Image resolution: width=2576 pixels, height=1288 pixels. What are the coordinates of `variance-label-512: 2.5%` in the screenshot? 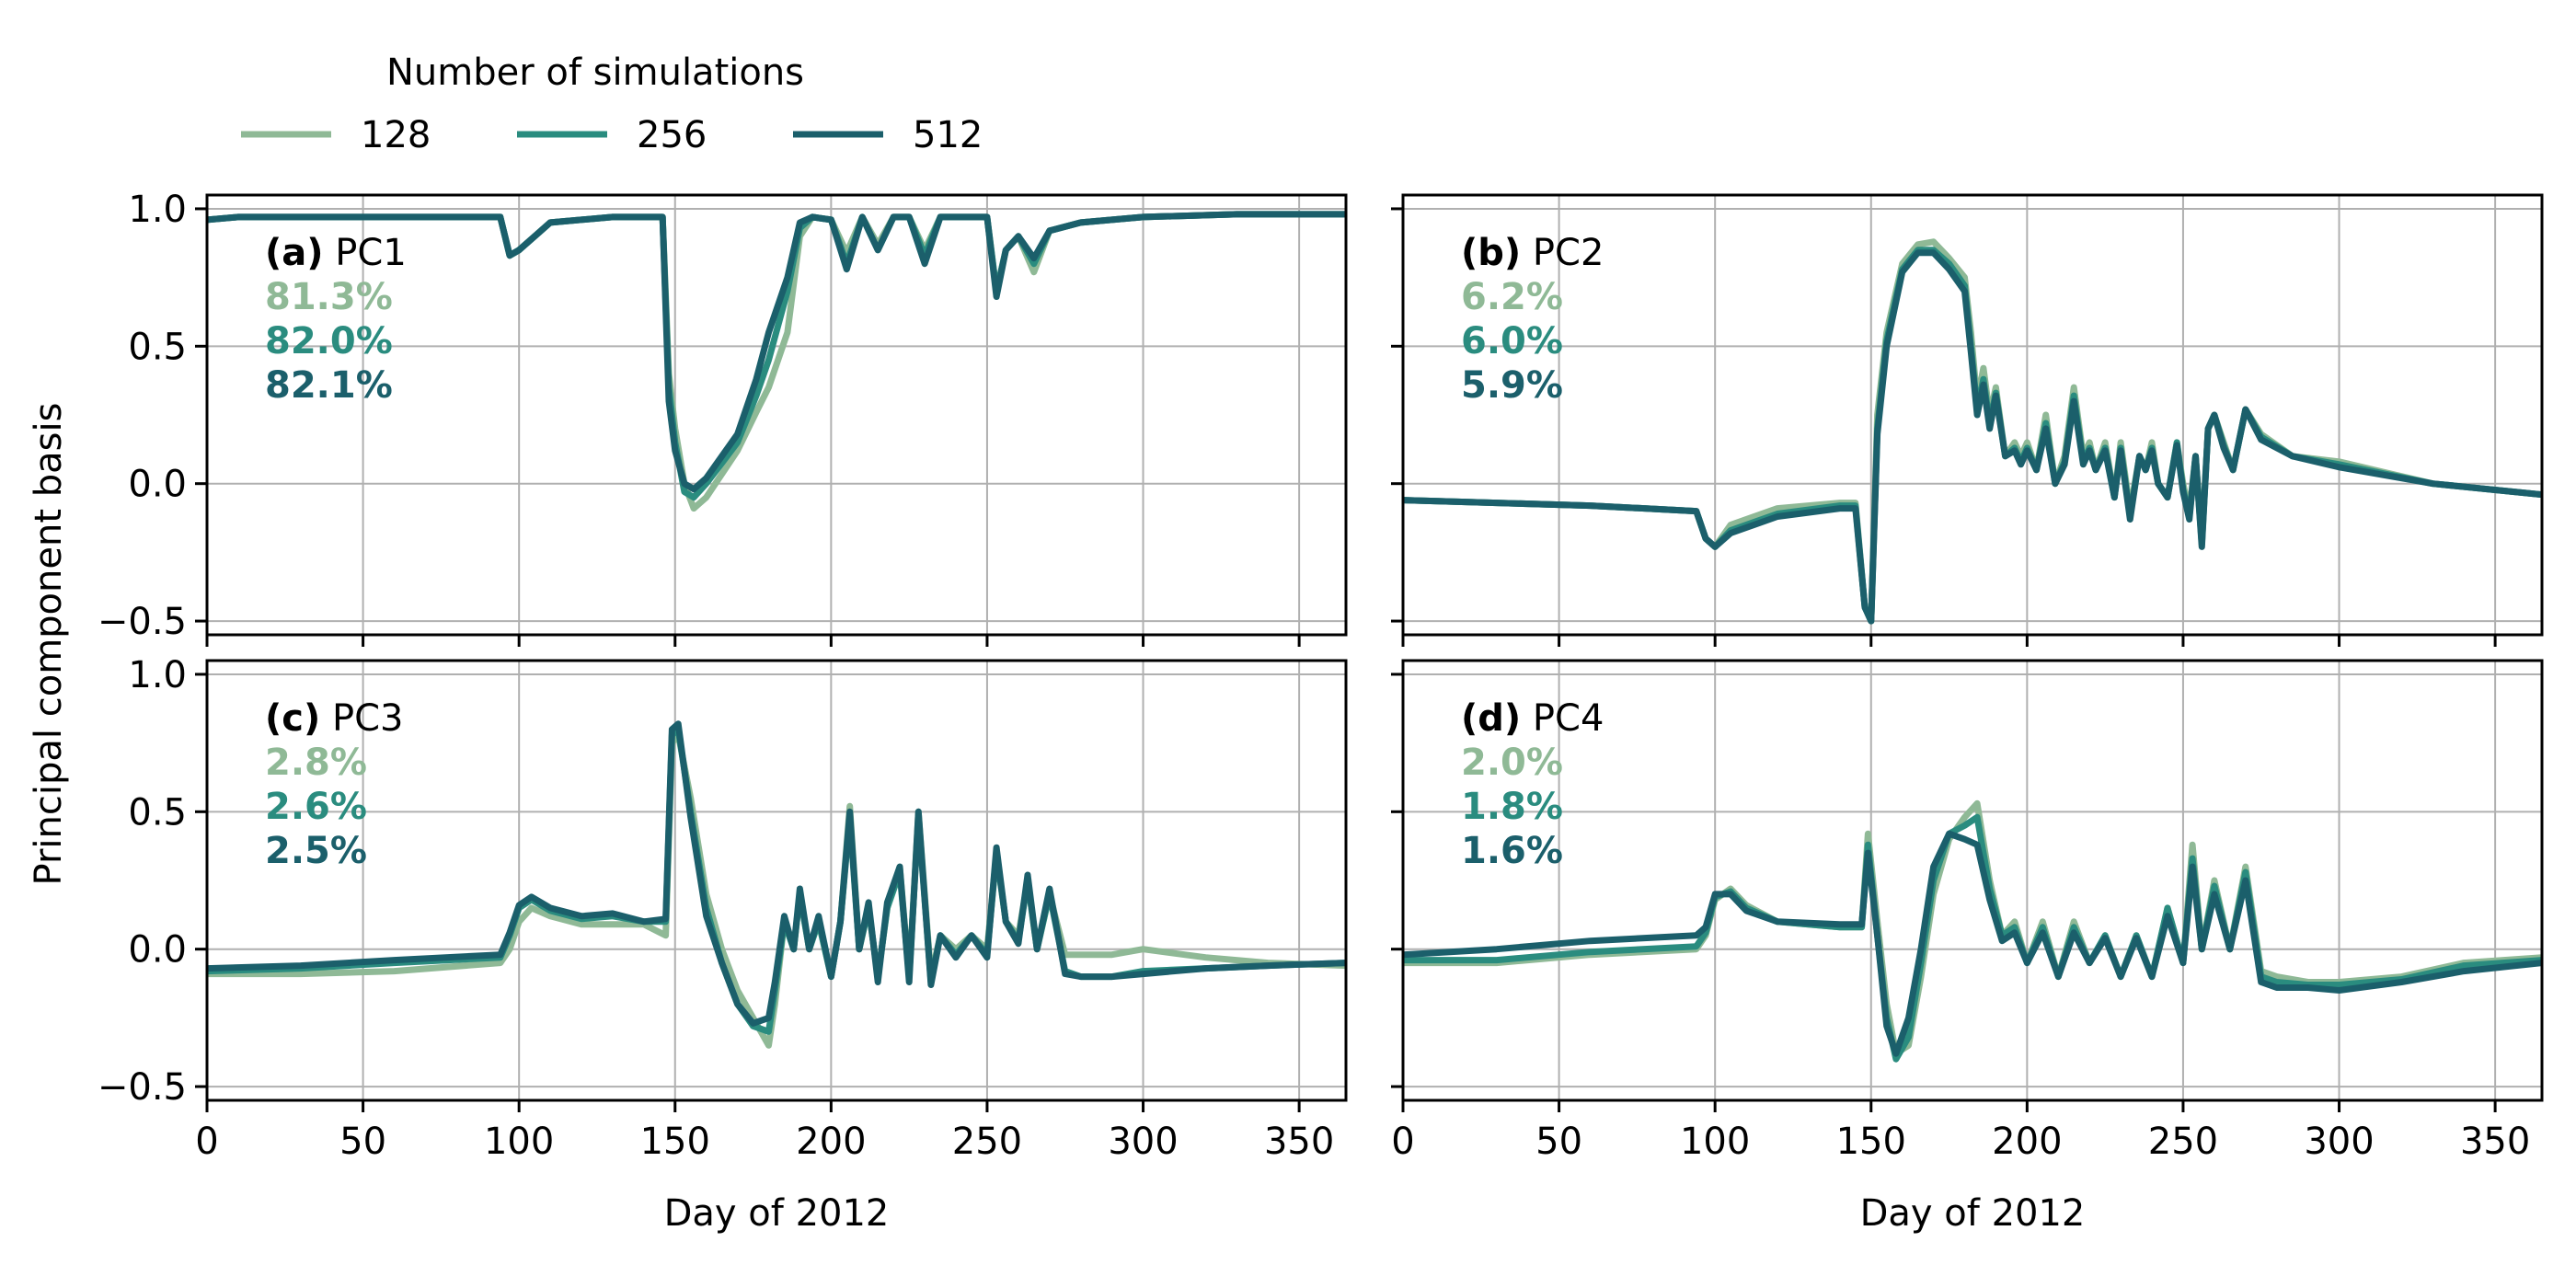 It's located at (316, 851).